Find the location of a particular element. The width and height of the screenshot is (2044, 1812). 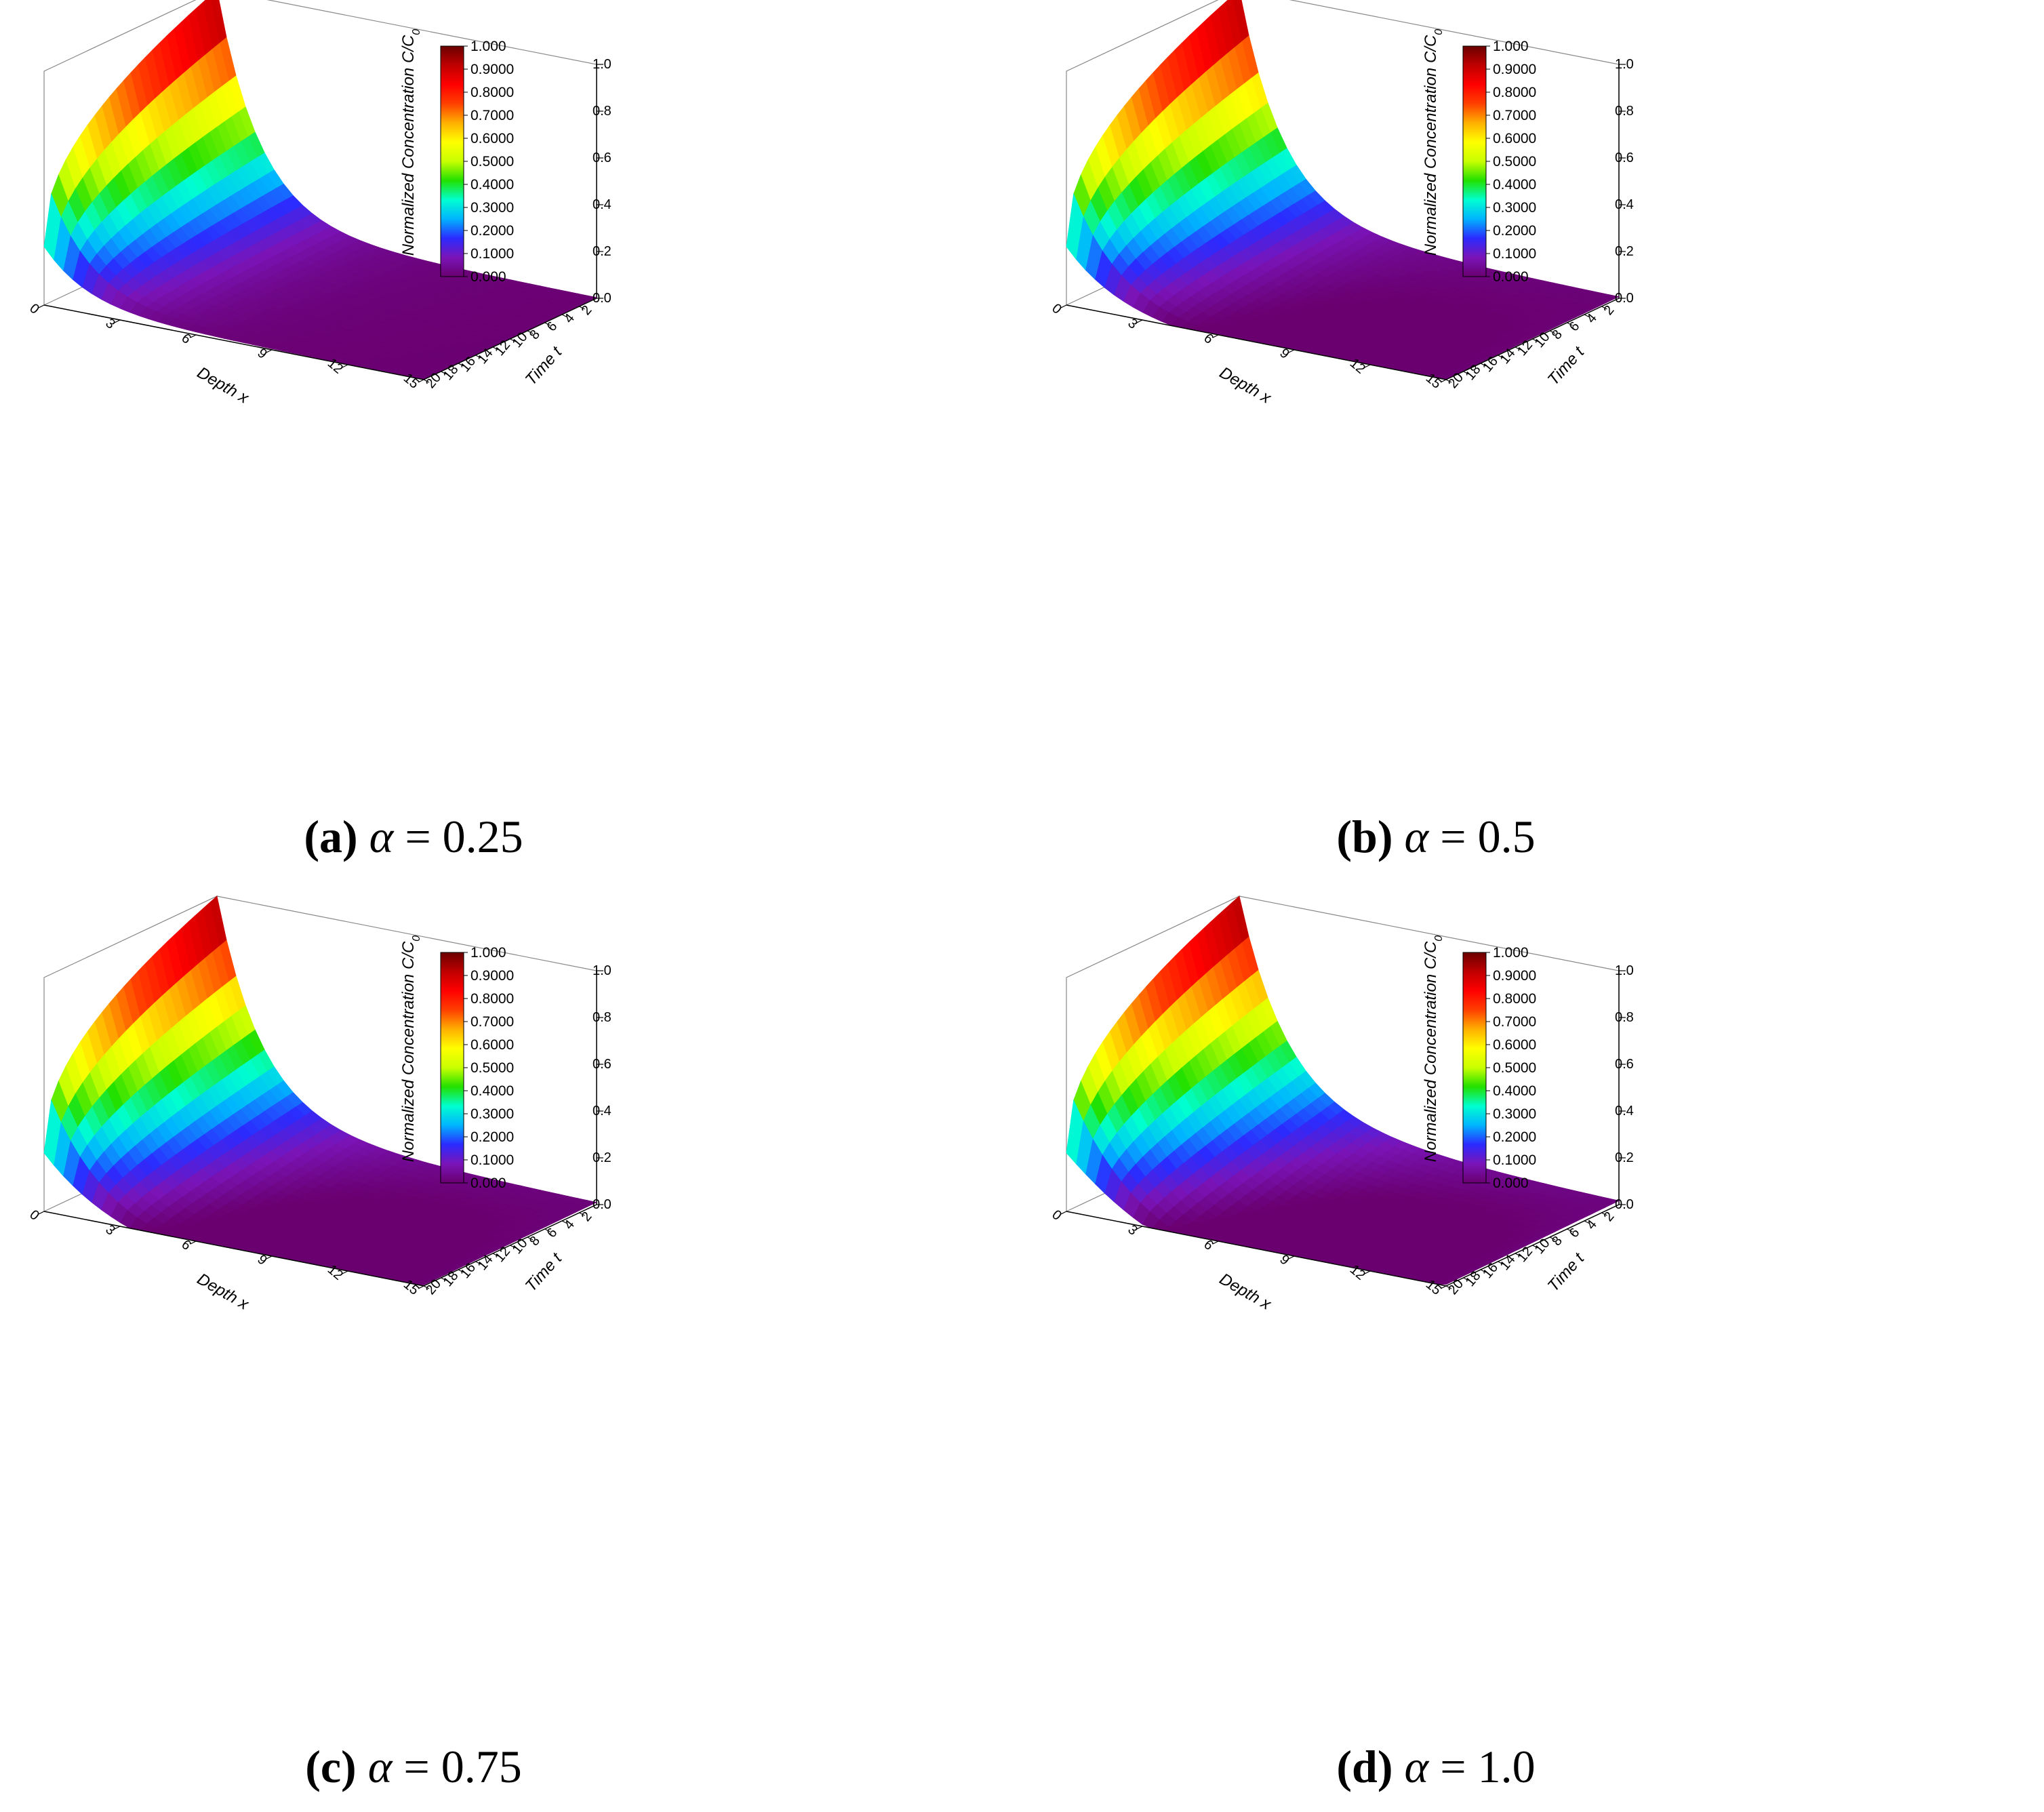

colorbar is located at coordinates (1474, 161).